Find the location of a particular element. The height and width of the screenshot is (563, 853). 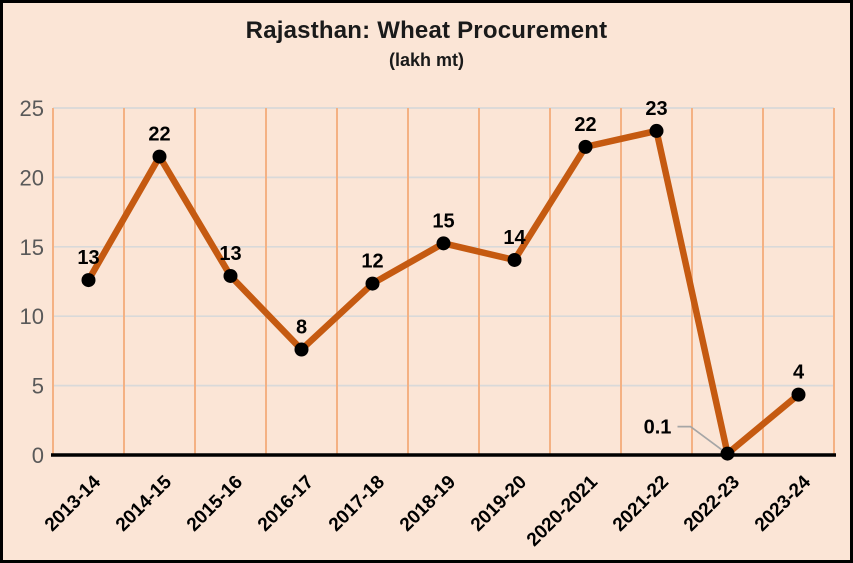

data-label: 0.1 is located at coordinates (658, 428).